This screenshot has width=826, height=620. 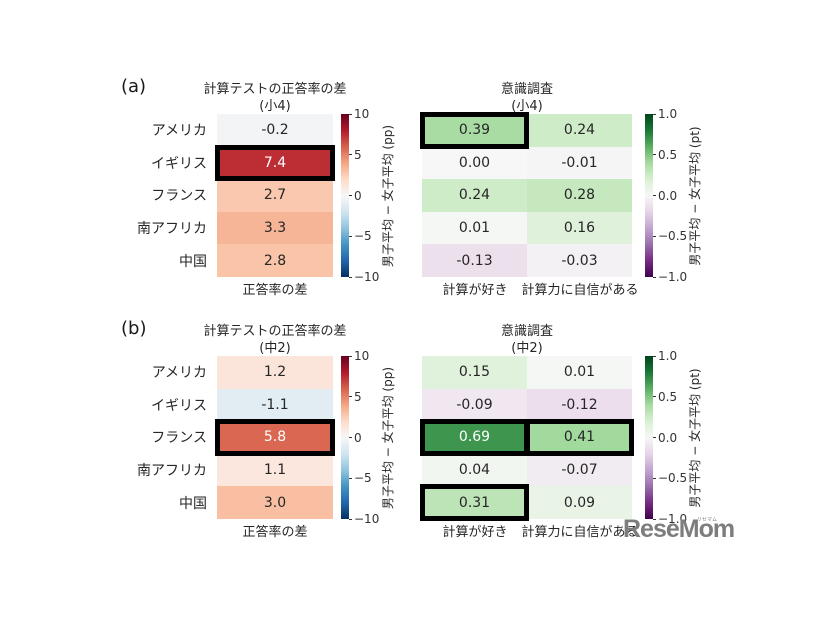 What do you see at coordinates (275, 260) in the screenshot?
I see `heatmap-cell: 2.8` at bounding box center [275, 260].